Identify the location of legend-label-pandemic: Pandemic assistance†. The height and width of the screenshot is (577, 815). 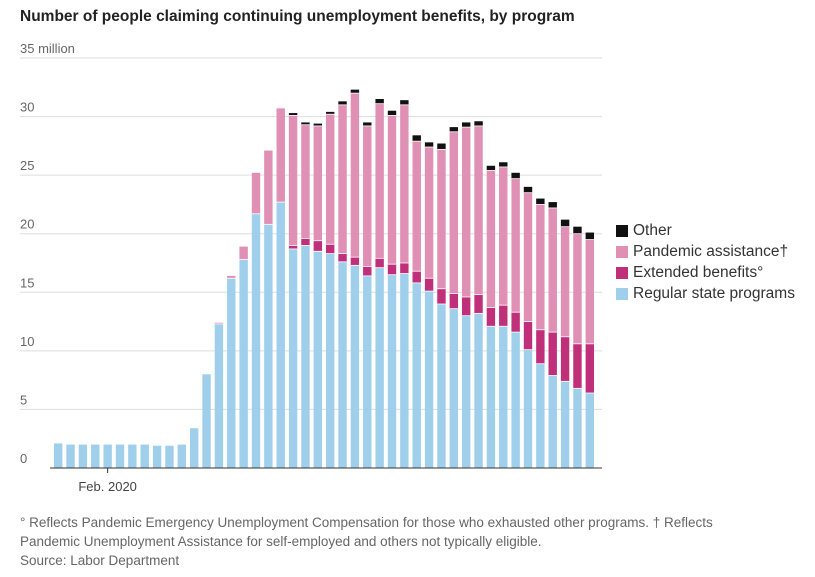
(711, 251).